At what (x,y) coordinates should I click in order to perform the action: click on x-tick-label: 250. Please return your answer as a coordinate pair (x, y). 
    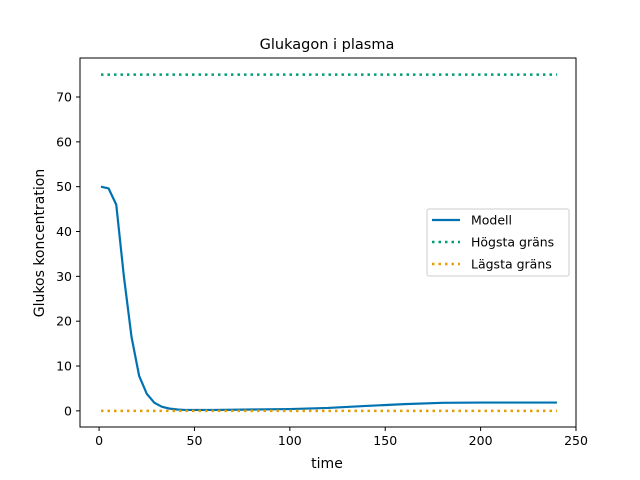
    Looking at the image, I should click on (576, 440).